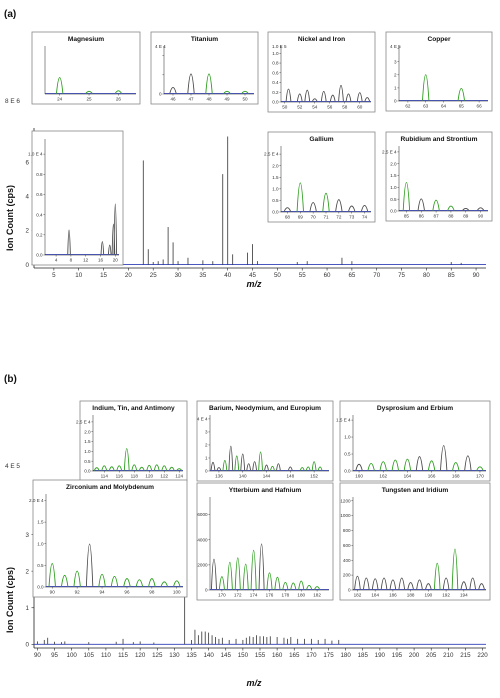 The width and height of the screenshot is (500, 698). I want to click on x-tick-label: 65, so click(351, 275).